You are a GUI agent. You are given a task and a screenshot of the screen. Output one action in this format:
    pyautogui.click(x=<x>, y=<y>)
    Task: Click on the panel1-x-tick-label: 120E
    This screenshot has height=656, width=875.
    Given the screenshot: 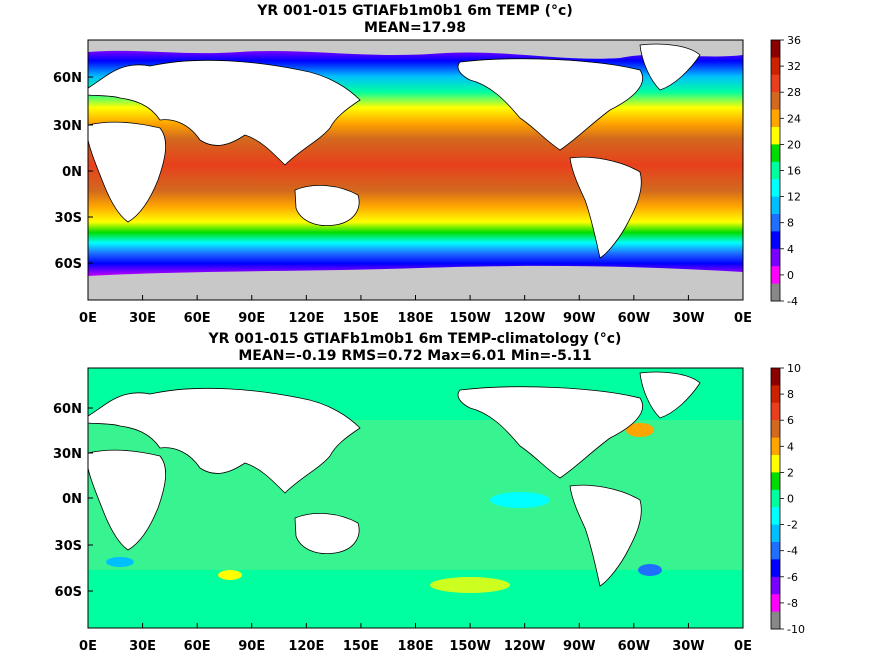 What is the action you would take?
    pyautogui.click(x=306, y=318)
    